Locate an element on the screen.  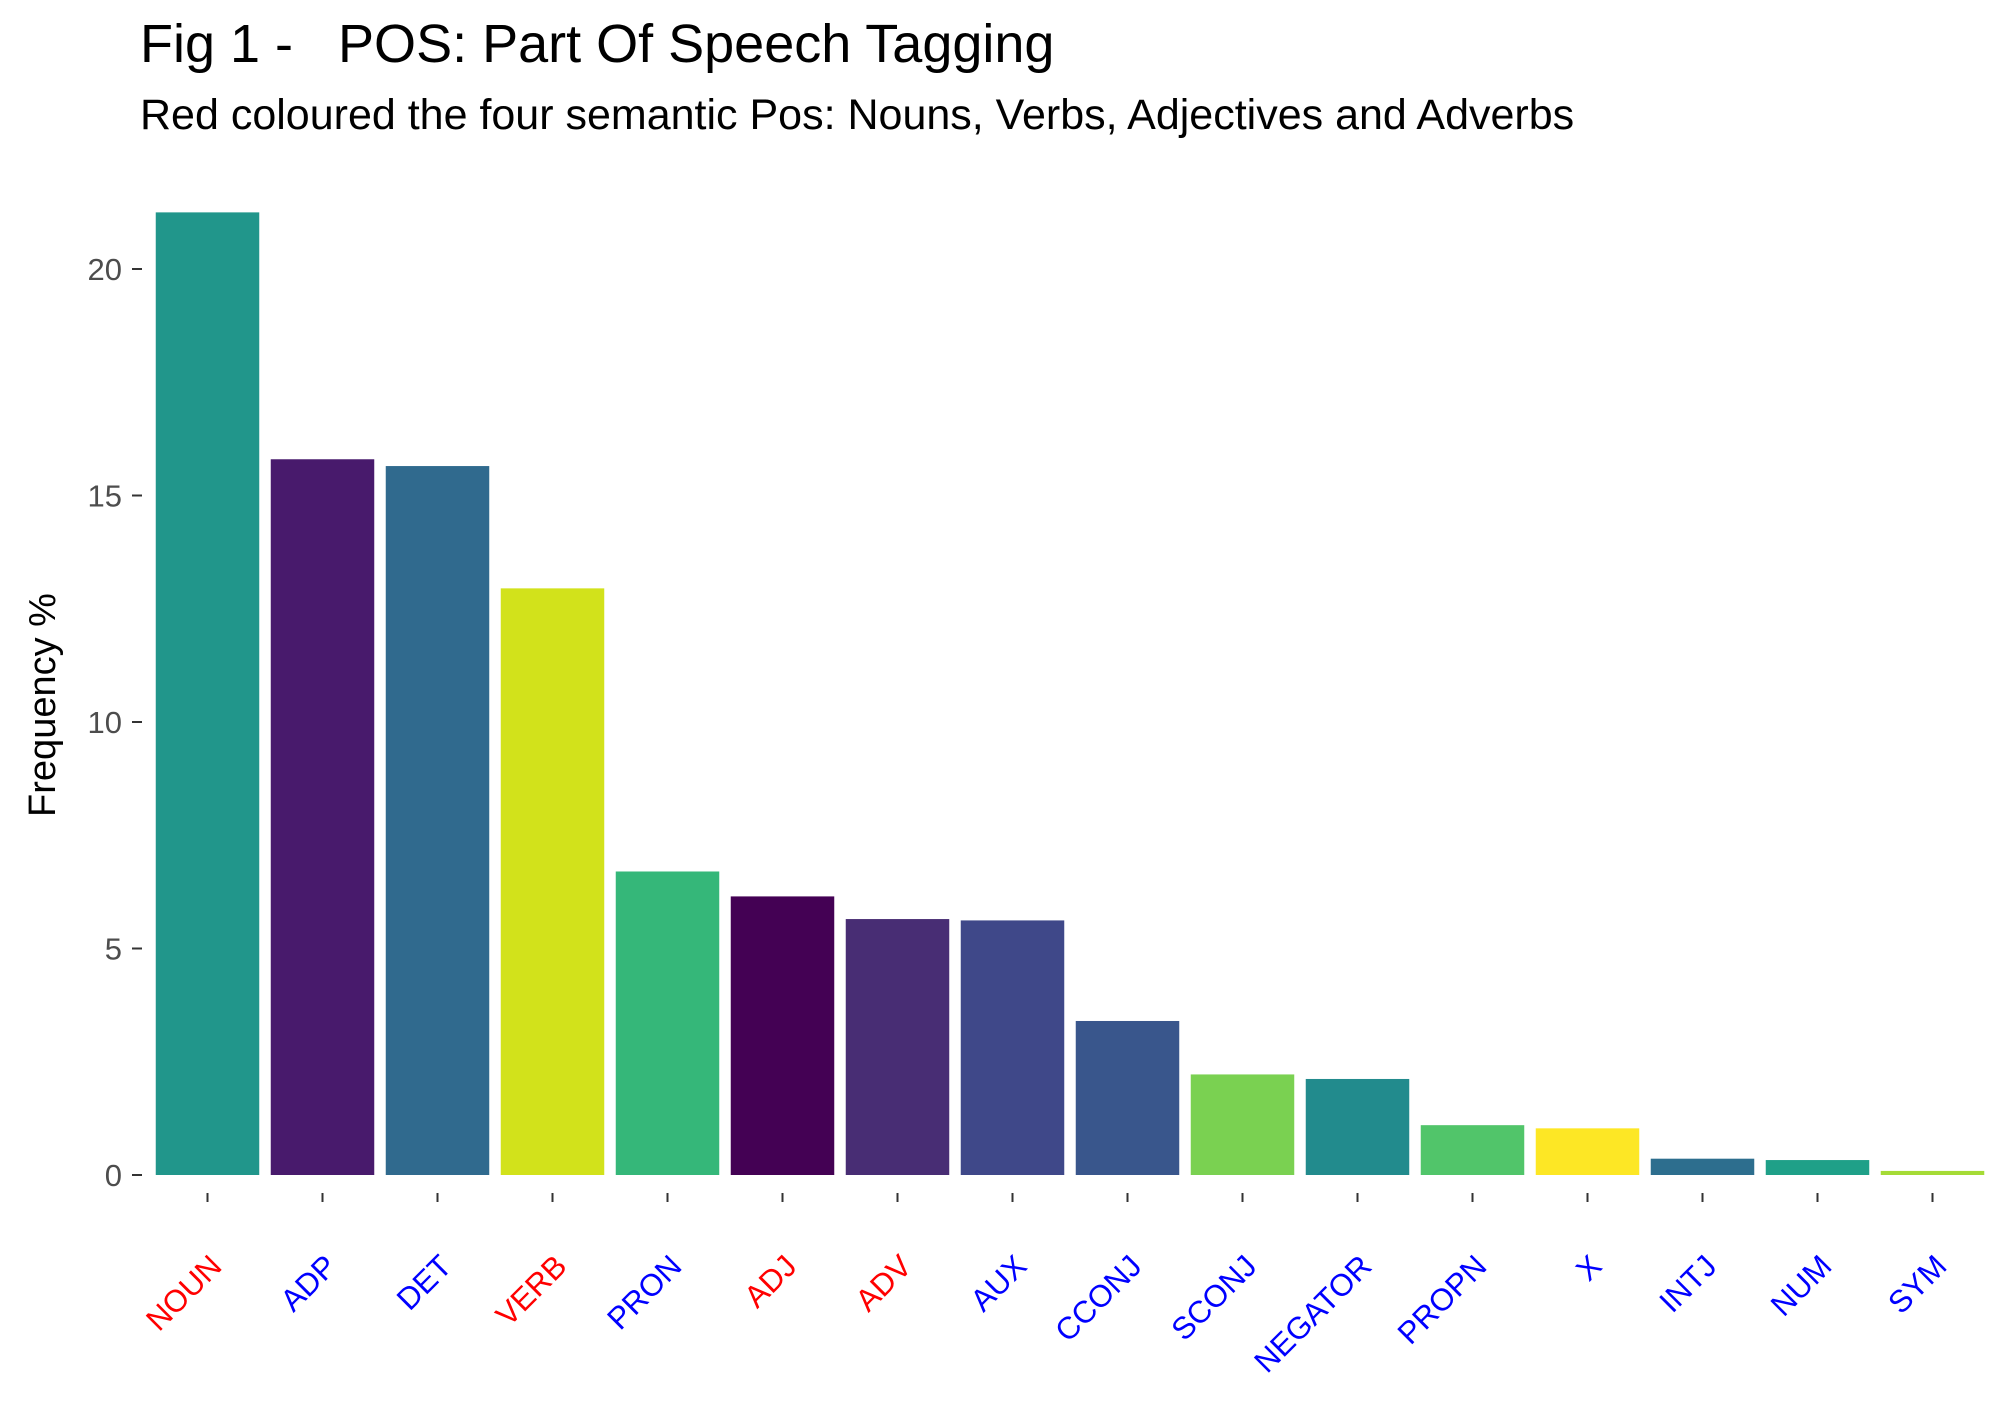
bar-det is located at coordinates (437, 820).